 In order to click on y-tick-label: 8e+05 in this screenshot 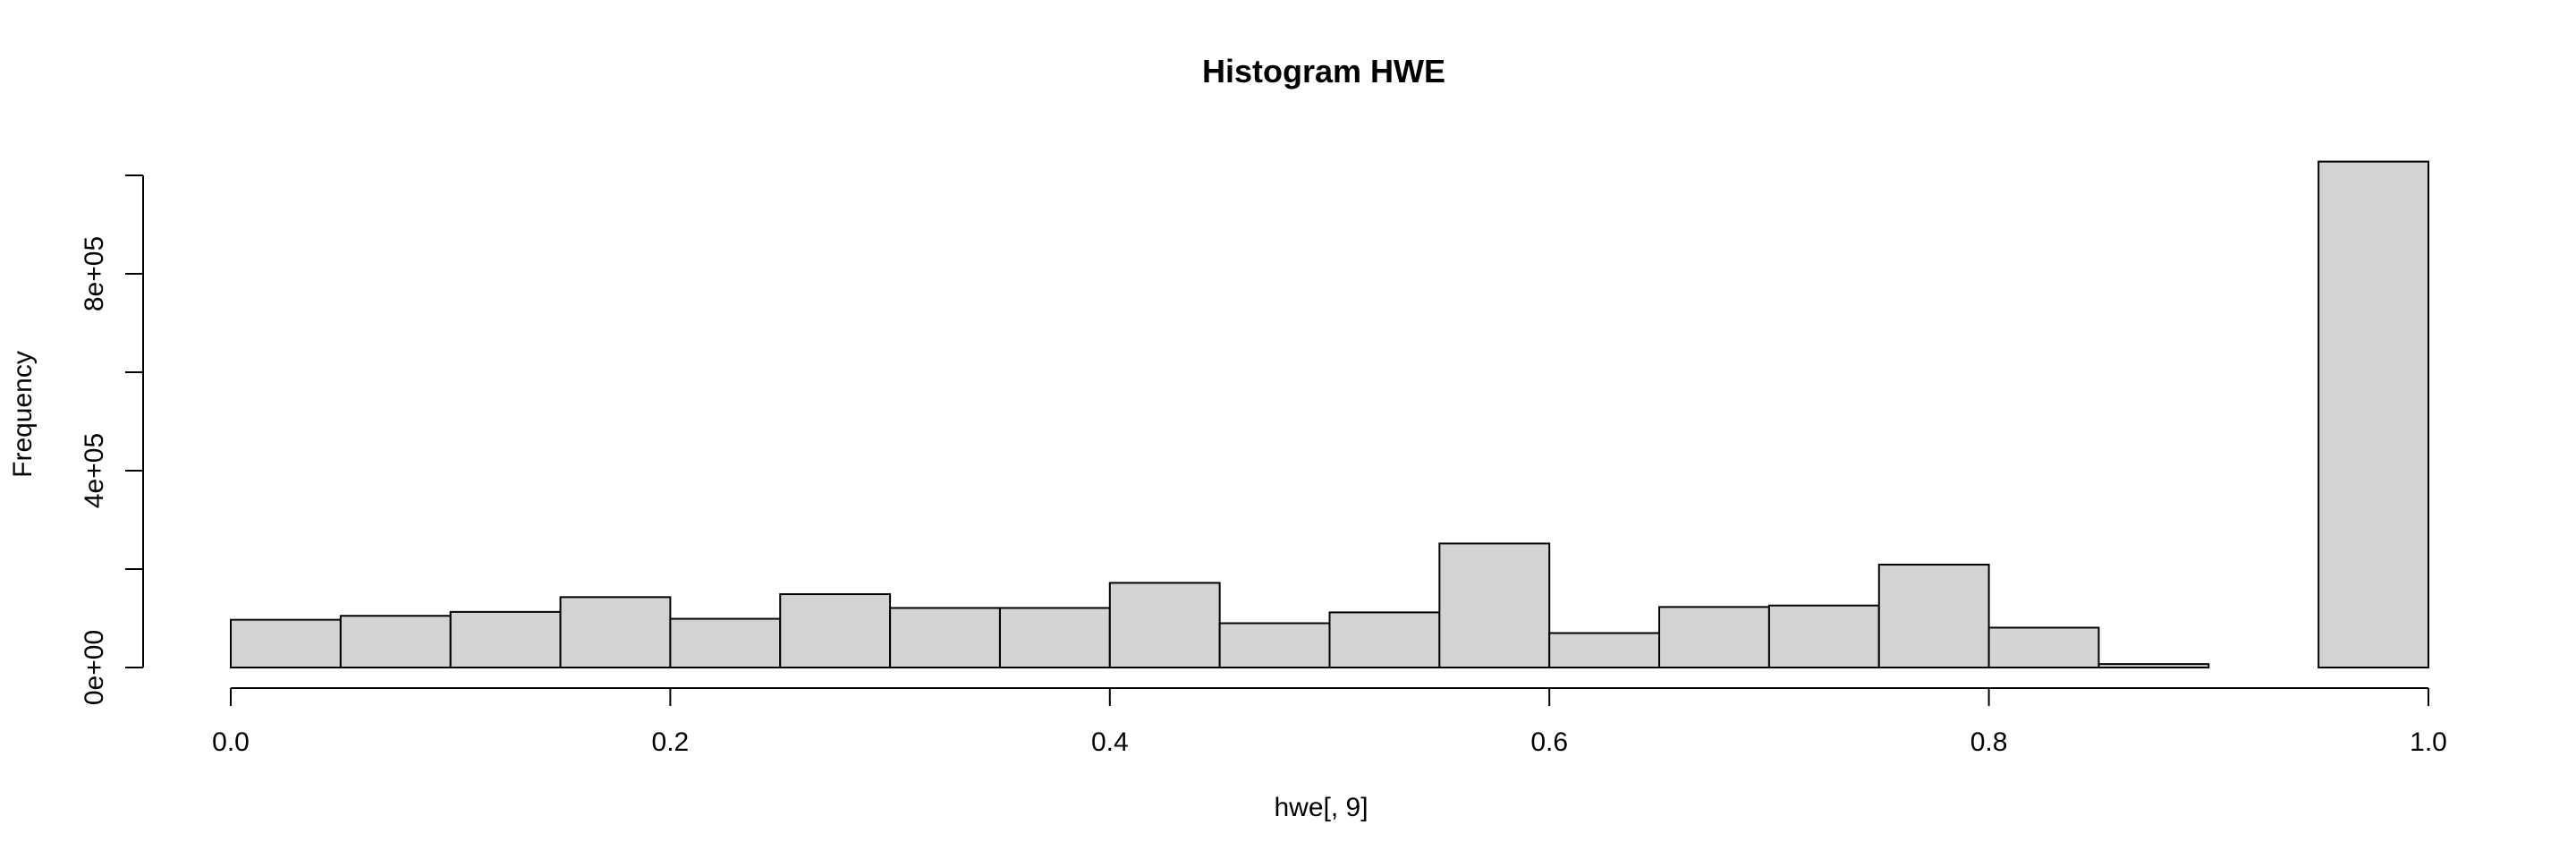, I will do `click(94, 273)`.